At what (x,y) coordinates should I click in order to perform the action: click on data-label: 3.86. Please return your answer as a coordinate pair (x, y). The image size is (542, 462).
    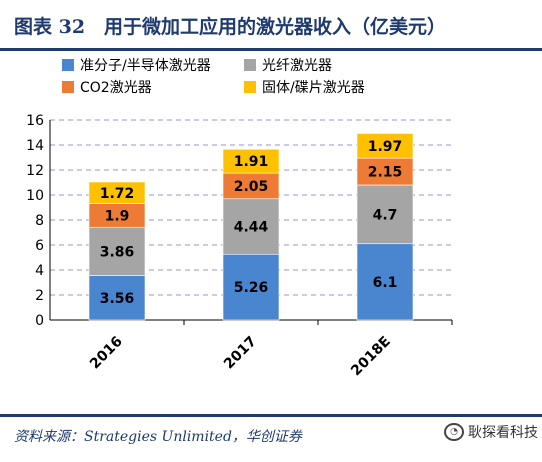
    Looking at the image, I should click on (117, 252).